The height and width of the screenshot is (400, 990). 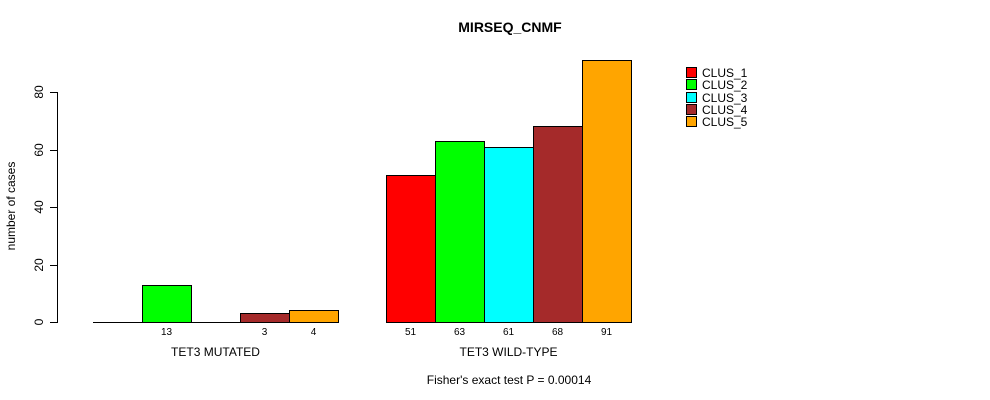 I want to click on footnote-text: Fisher's exact test P = 0.00014, so click(x=509, y=380).